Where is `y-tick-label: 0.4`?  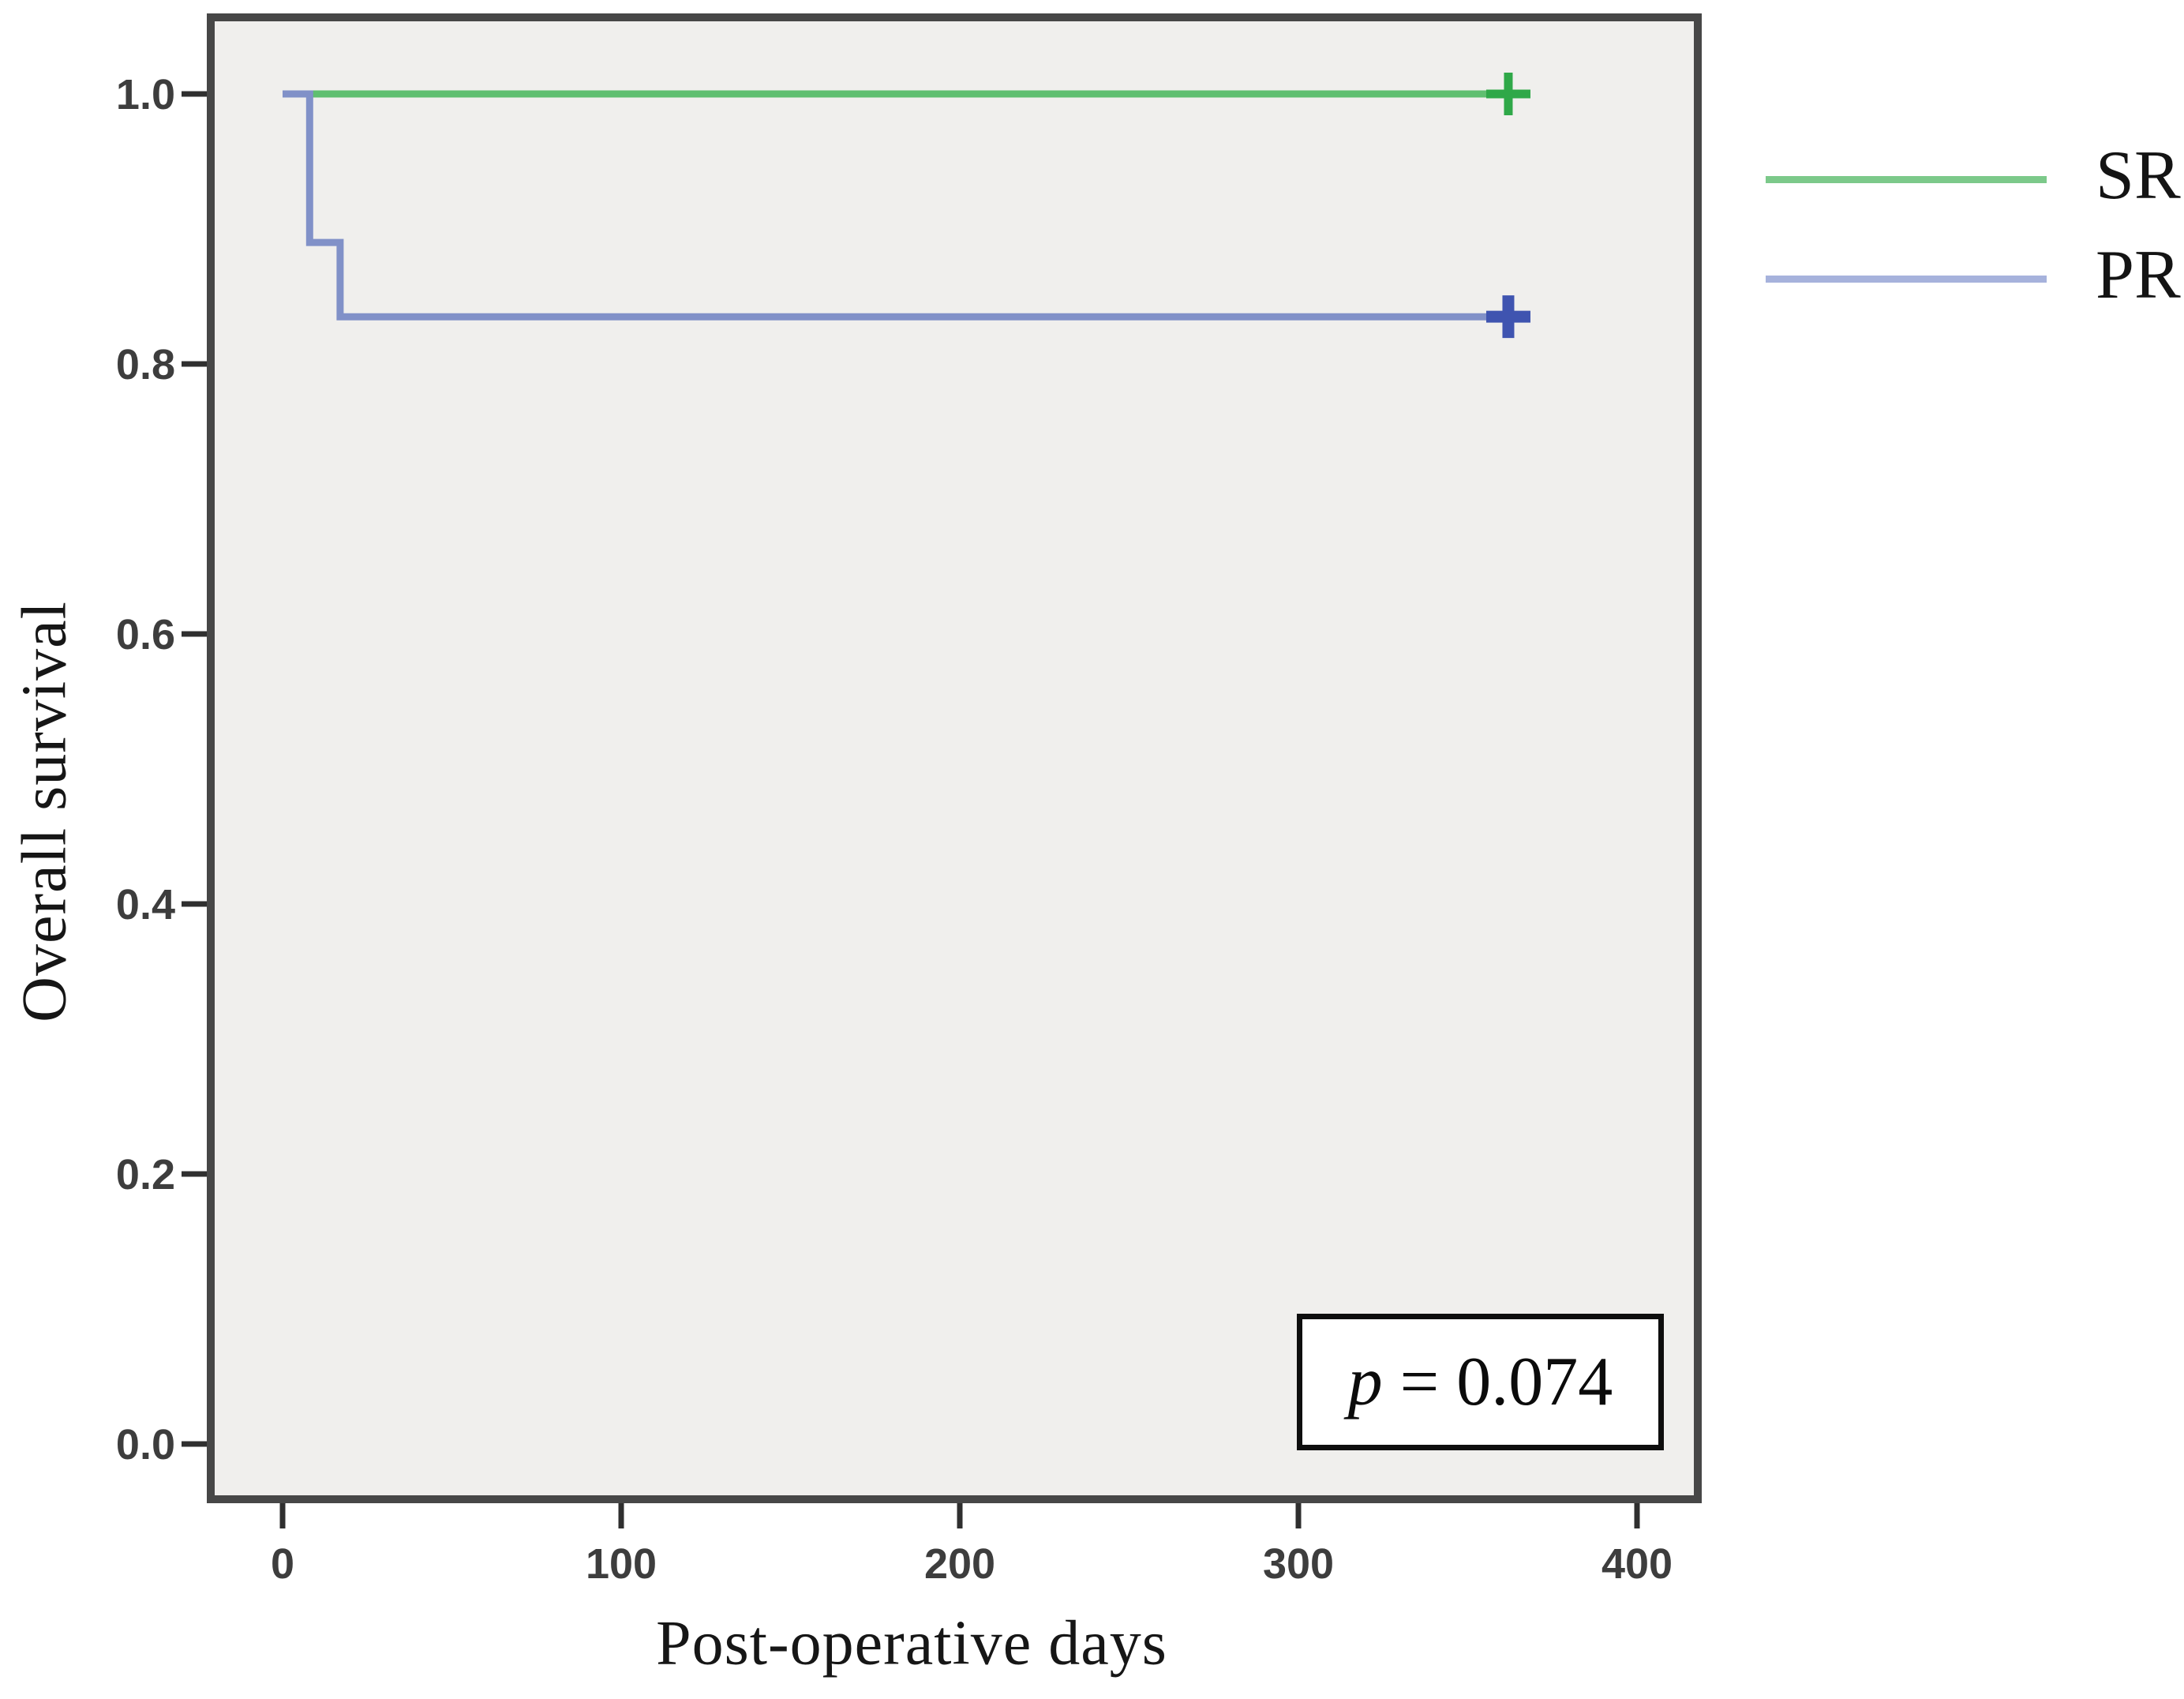
y-tick-label: 0.4 is located at coordinates (145, 904).